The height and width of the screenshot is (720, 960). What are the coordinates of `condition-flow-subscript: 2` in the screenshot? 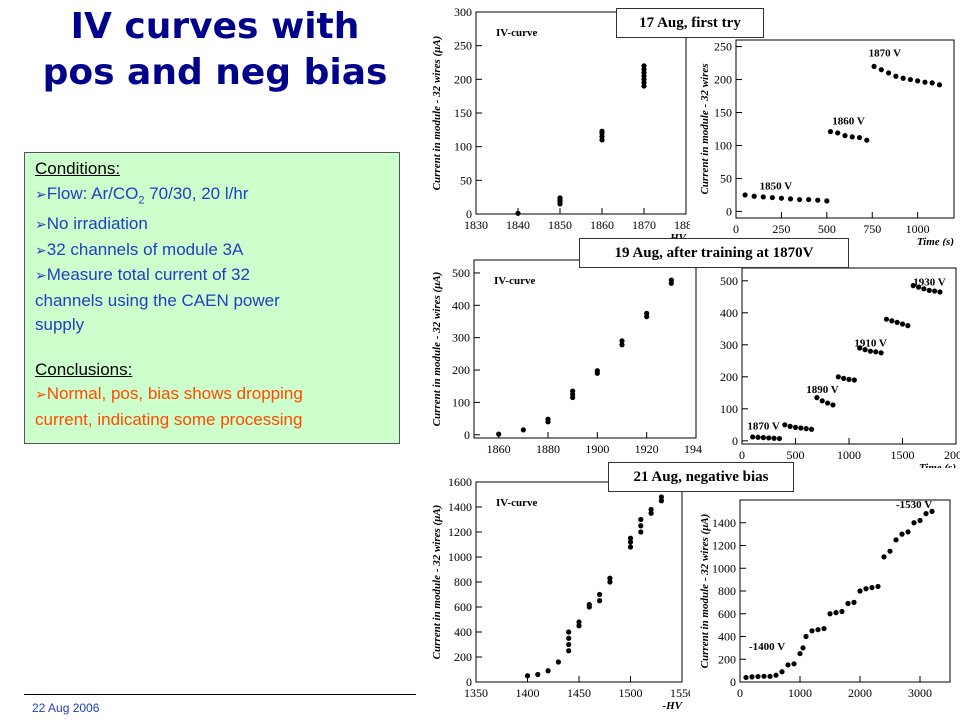 It's located at (141, 199).